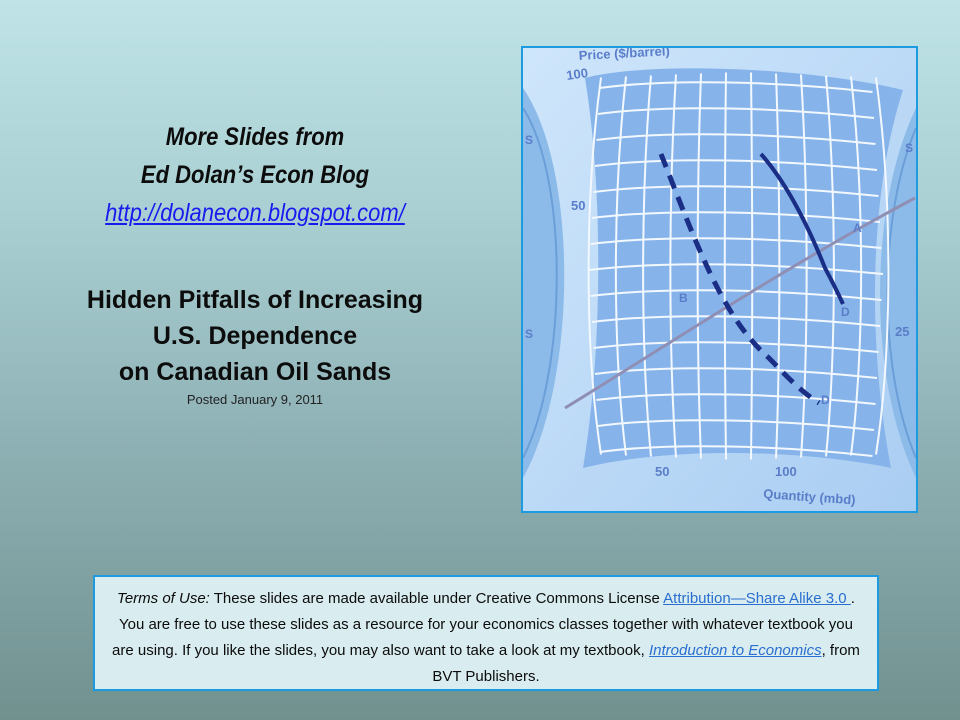 This screenshot has height=720, width=960. What do you see at coordinates (902, 331) in the screenshot?
I see `y-tick-25: 25` at bounding box center [902, 331].